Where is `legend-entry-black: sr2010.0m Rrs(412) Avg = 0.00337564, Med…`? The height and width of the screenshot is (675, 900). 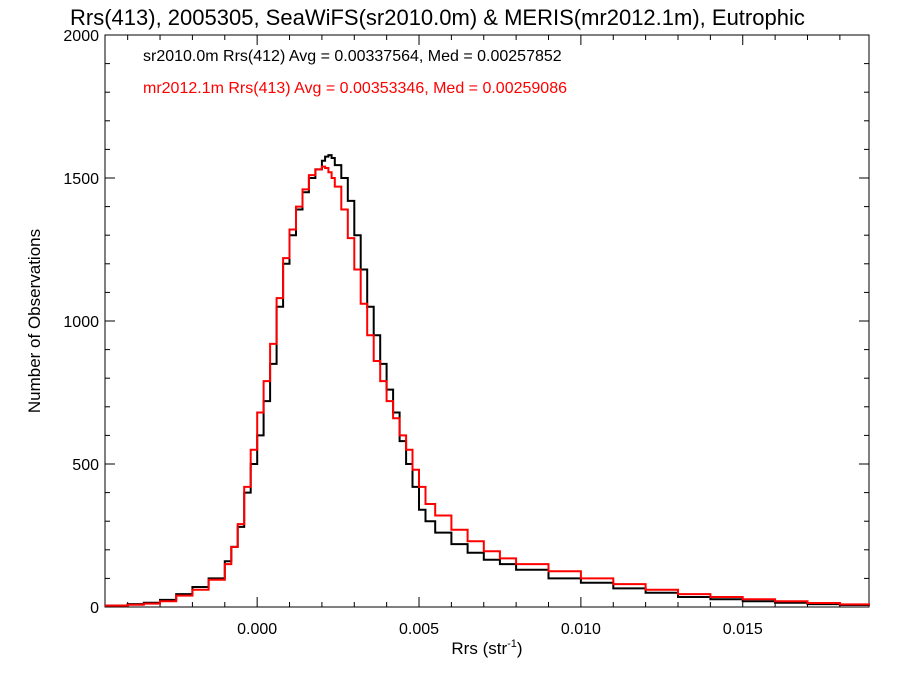
legend-entry-black: sr2010.0m Rrs(412) Avg = 0.00337564, Med… is located at coordinates (352, 56).